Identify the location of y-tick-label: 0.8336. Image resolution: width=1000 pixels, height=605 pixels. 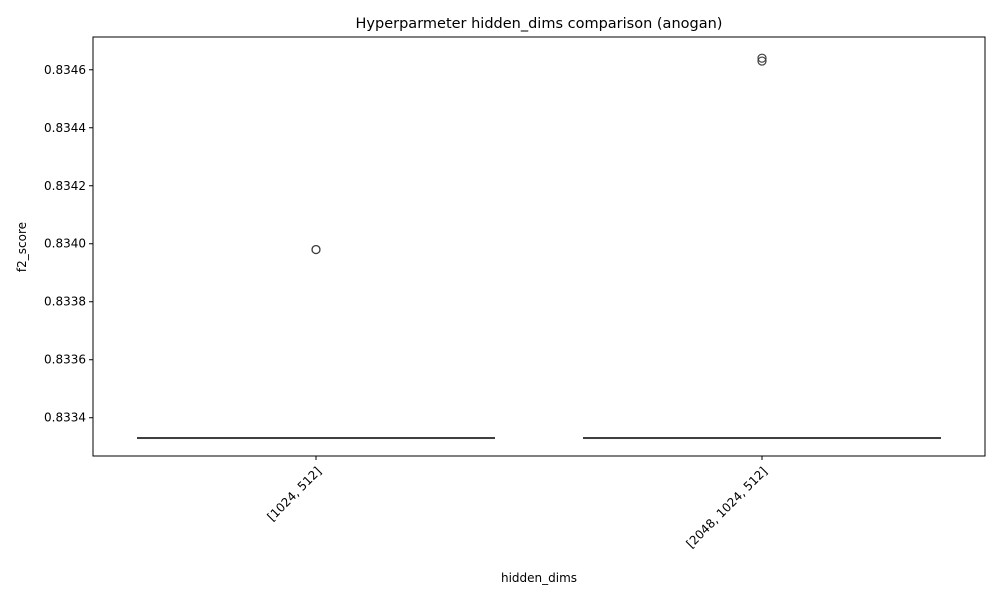
(65, 360).